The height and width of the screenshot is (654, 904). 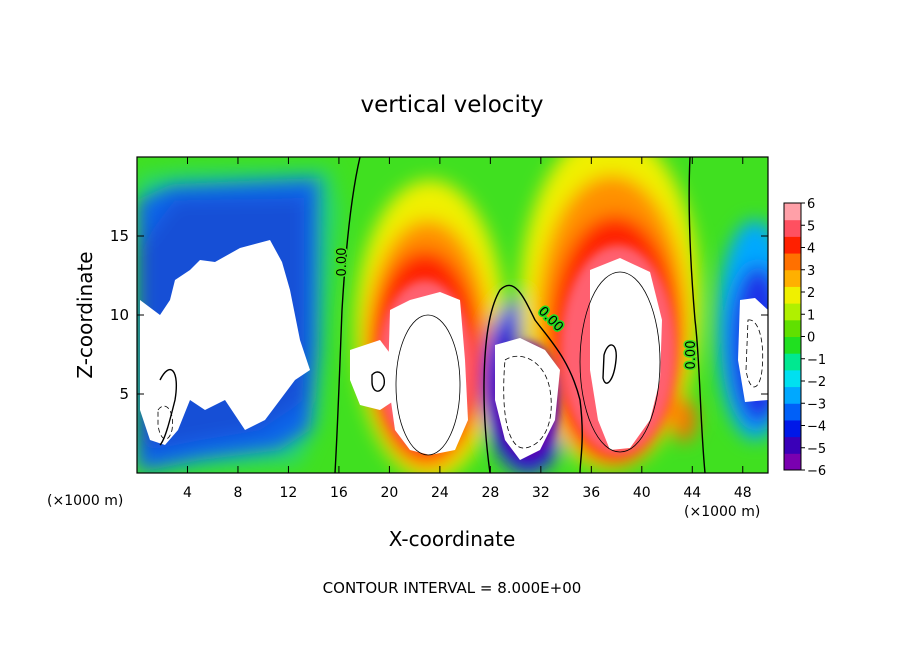 What do you see at coordinates (811, 338) in the screenshot?
I see `colorbar-label: 0` at bounding box center [811, 338].